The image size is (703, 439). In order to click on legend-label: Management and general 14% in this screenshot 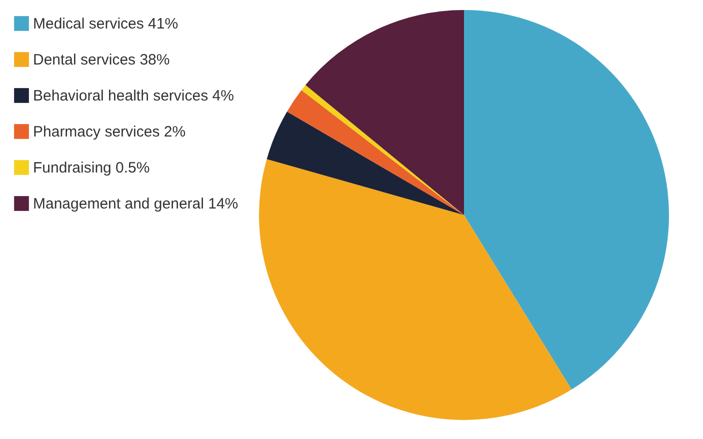, I will do `click(135, 204)`.